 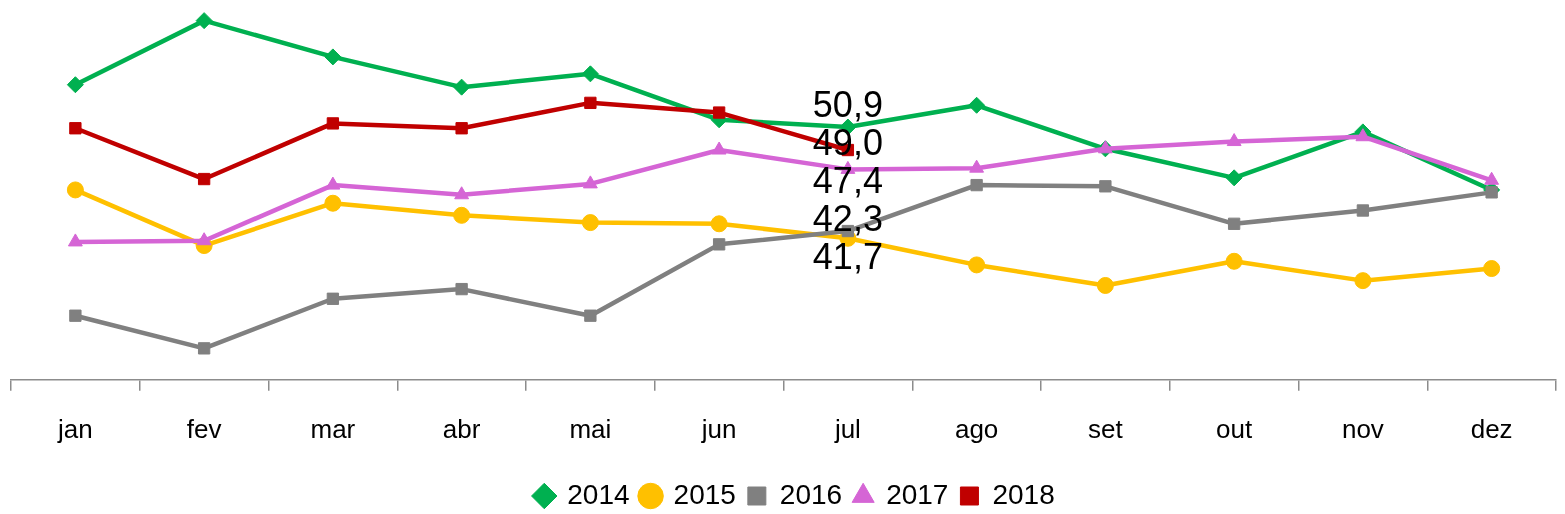 I want to click on x-tick-label: mai, so click(x=590, y=428).